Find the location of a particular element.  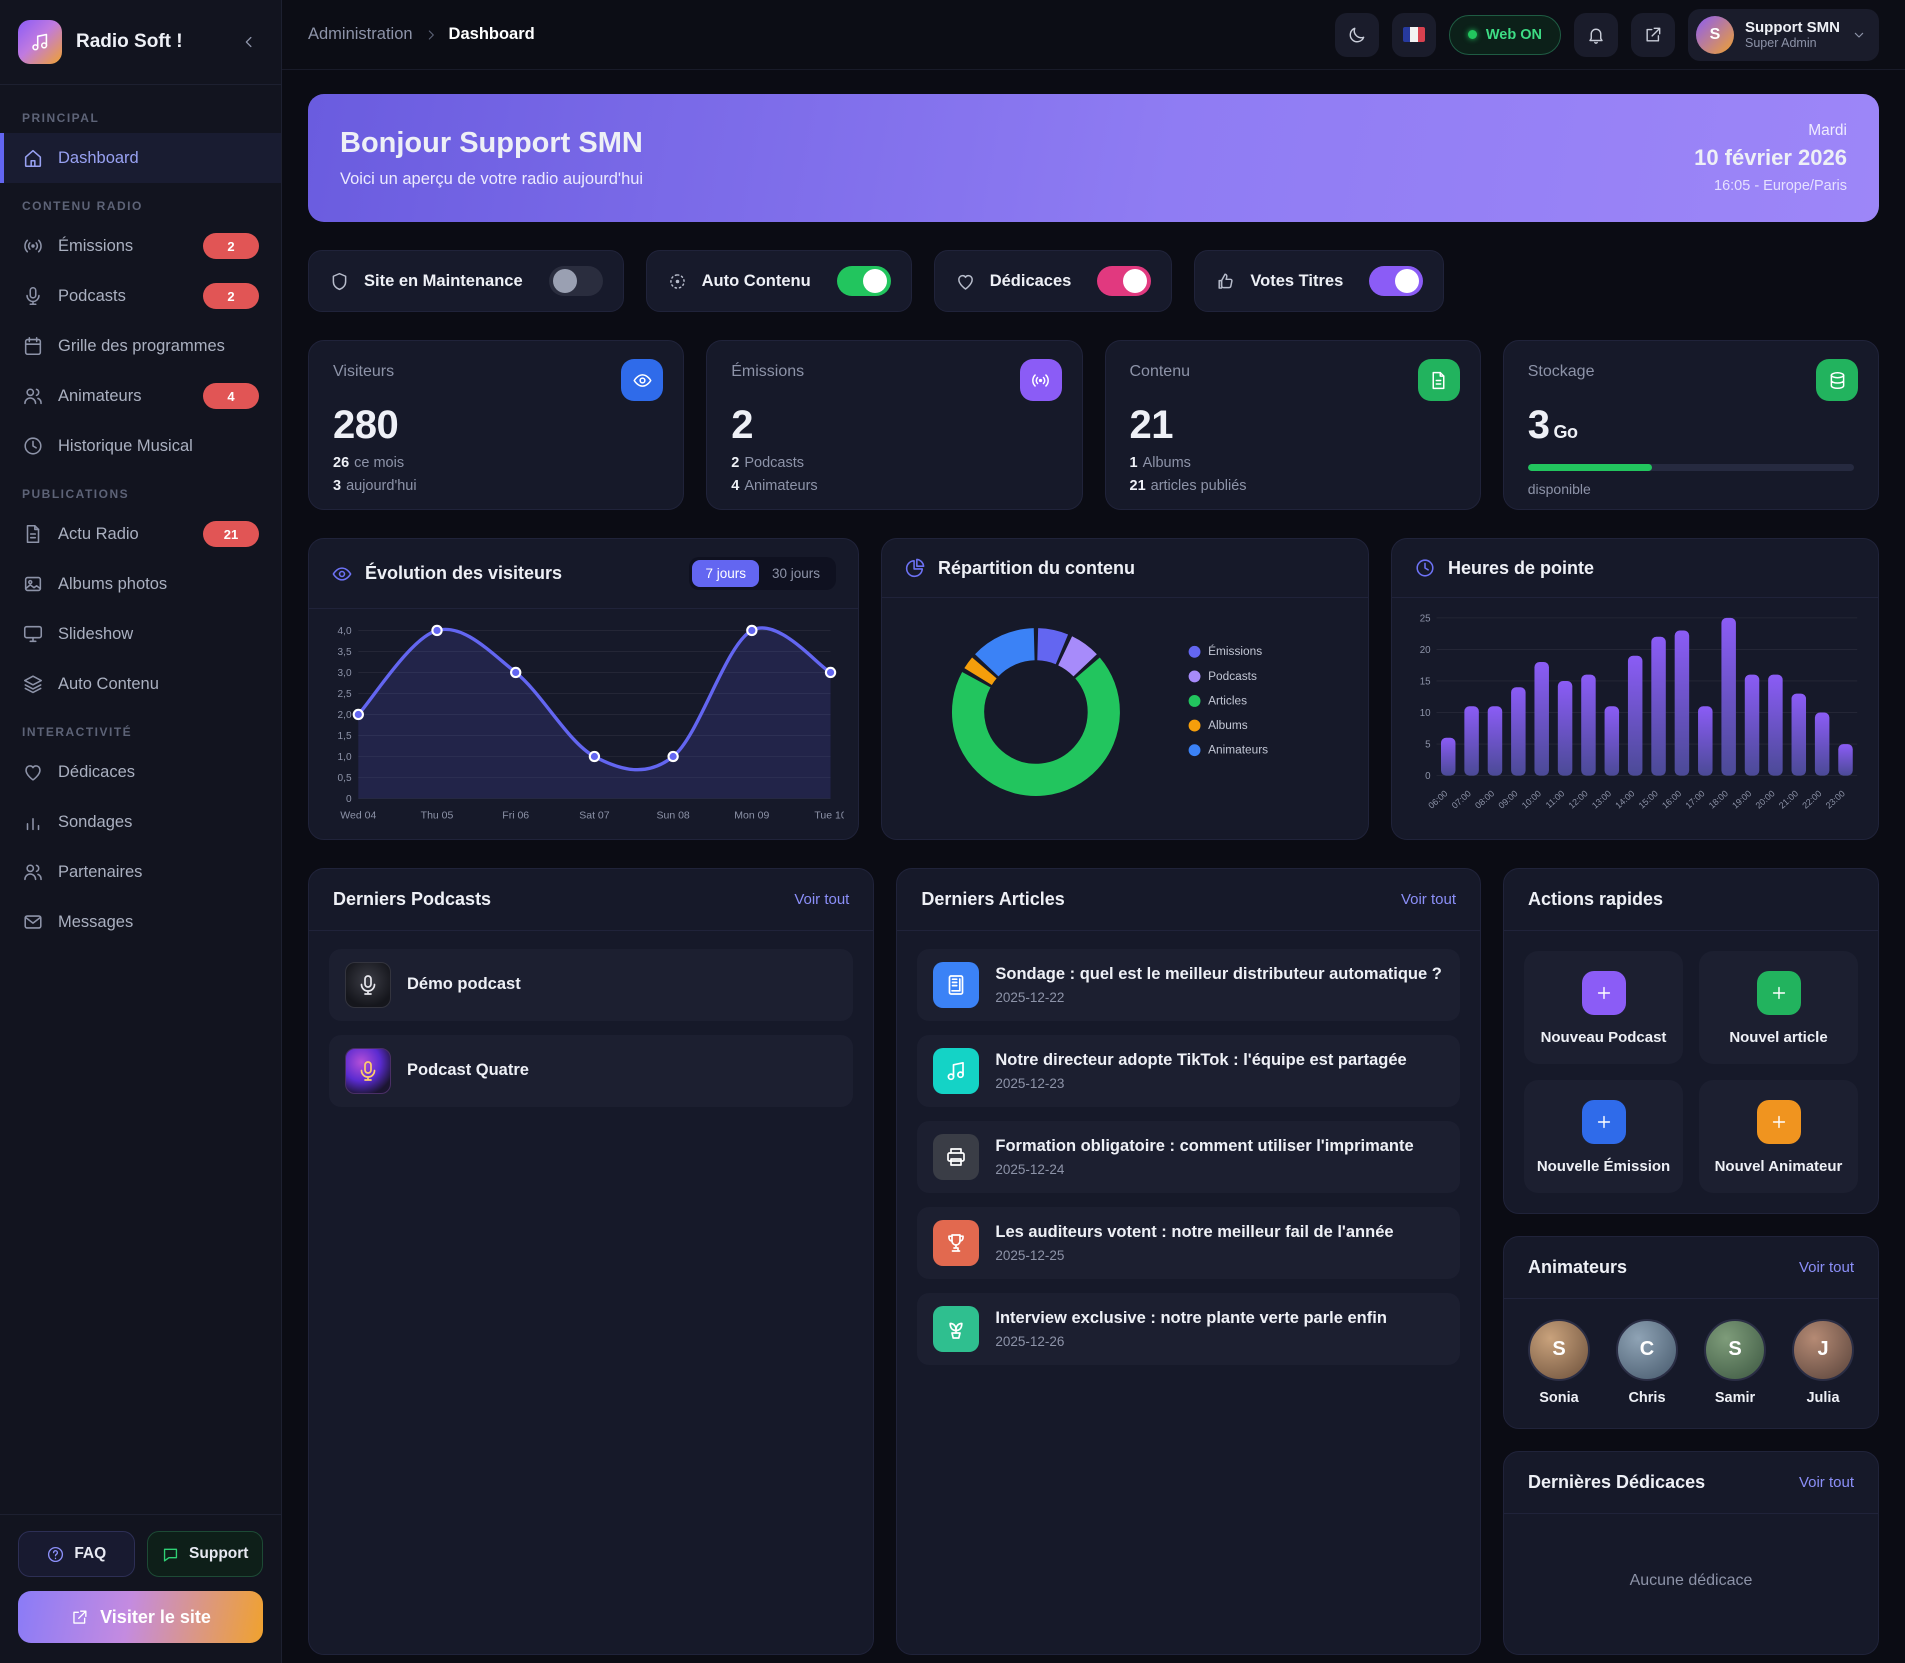

new-animateur-button: Nouvel Animateur is located at coordinates (1778, 1136).